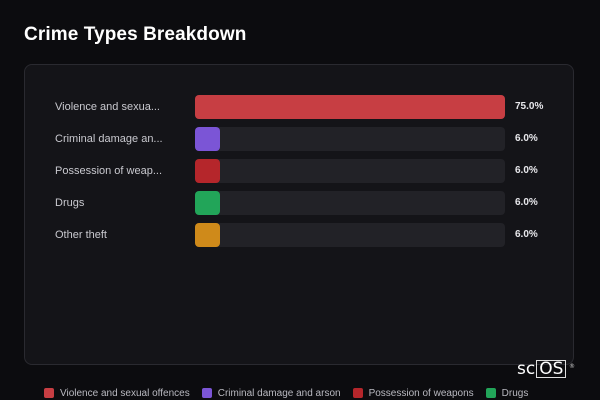  I want to click on chart-title: Crime Types Breakdown, so click(135, 34).